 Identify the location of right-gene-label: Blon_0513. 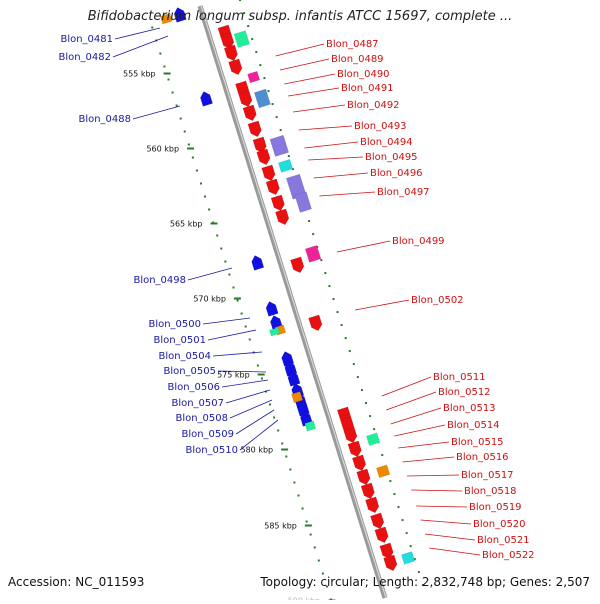
(469, 408).